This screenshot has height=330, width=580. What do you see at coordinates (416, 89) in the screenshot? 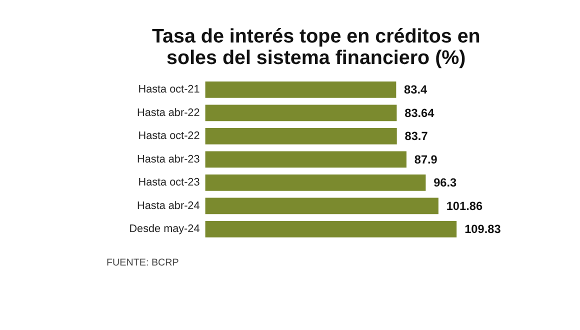
I see `data-label: 83.4` at bounding box center [416, 89].